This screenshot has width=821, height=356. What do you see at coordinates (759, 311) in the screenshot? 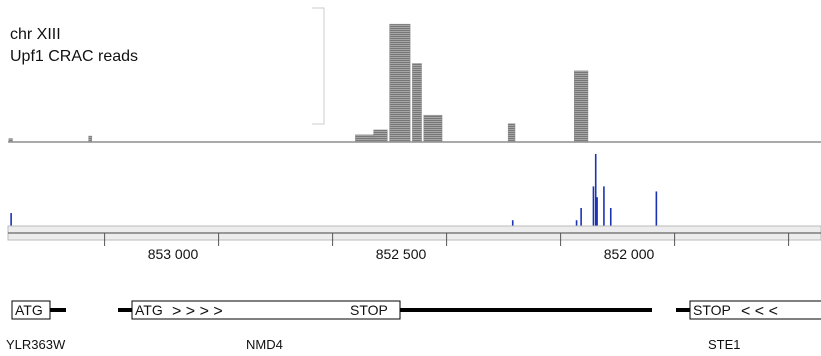
I see `gene-arrows-ste1: < < <` at bounding box center [759, 311].